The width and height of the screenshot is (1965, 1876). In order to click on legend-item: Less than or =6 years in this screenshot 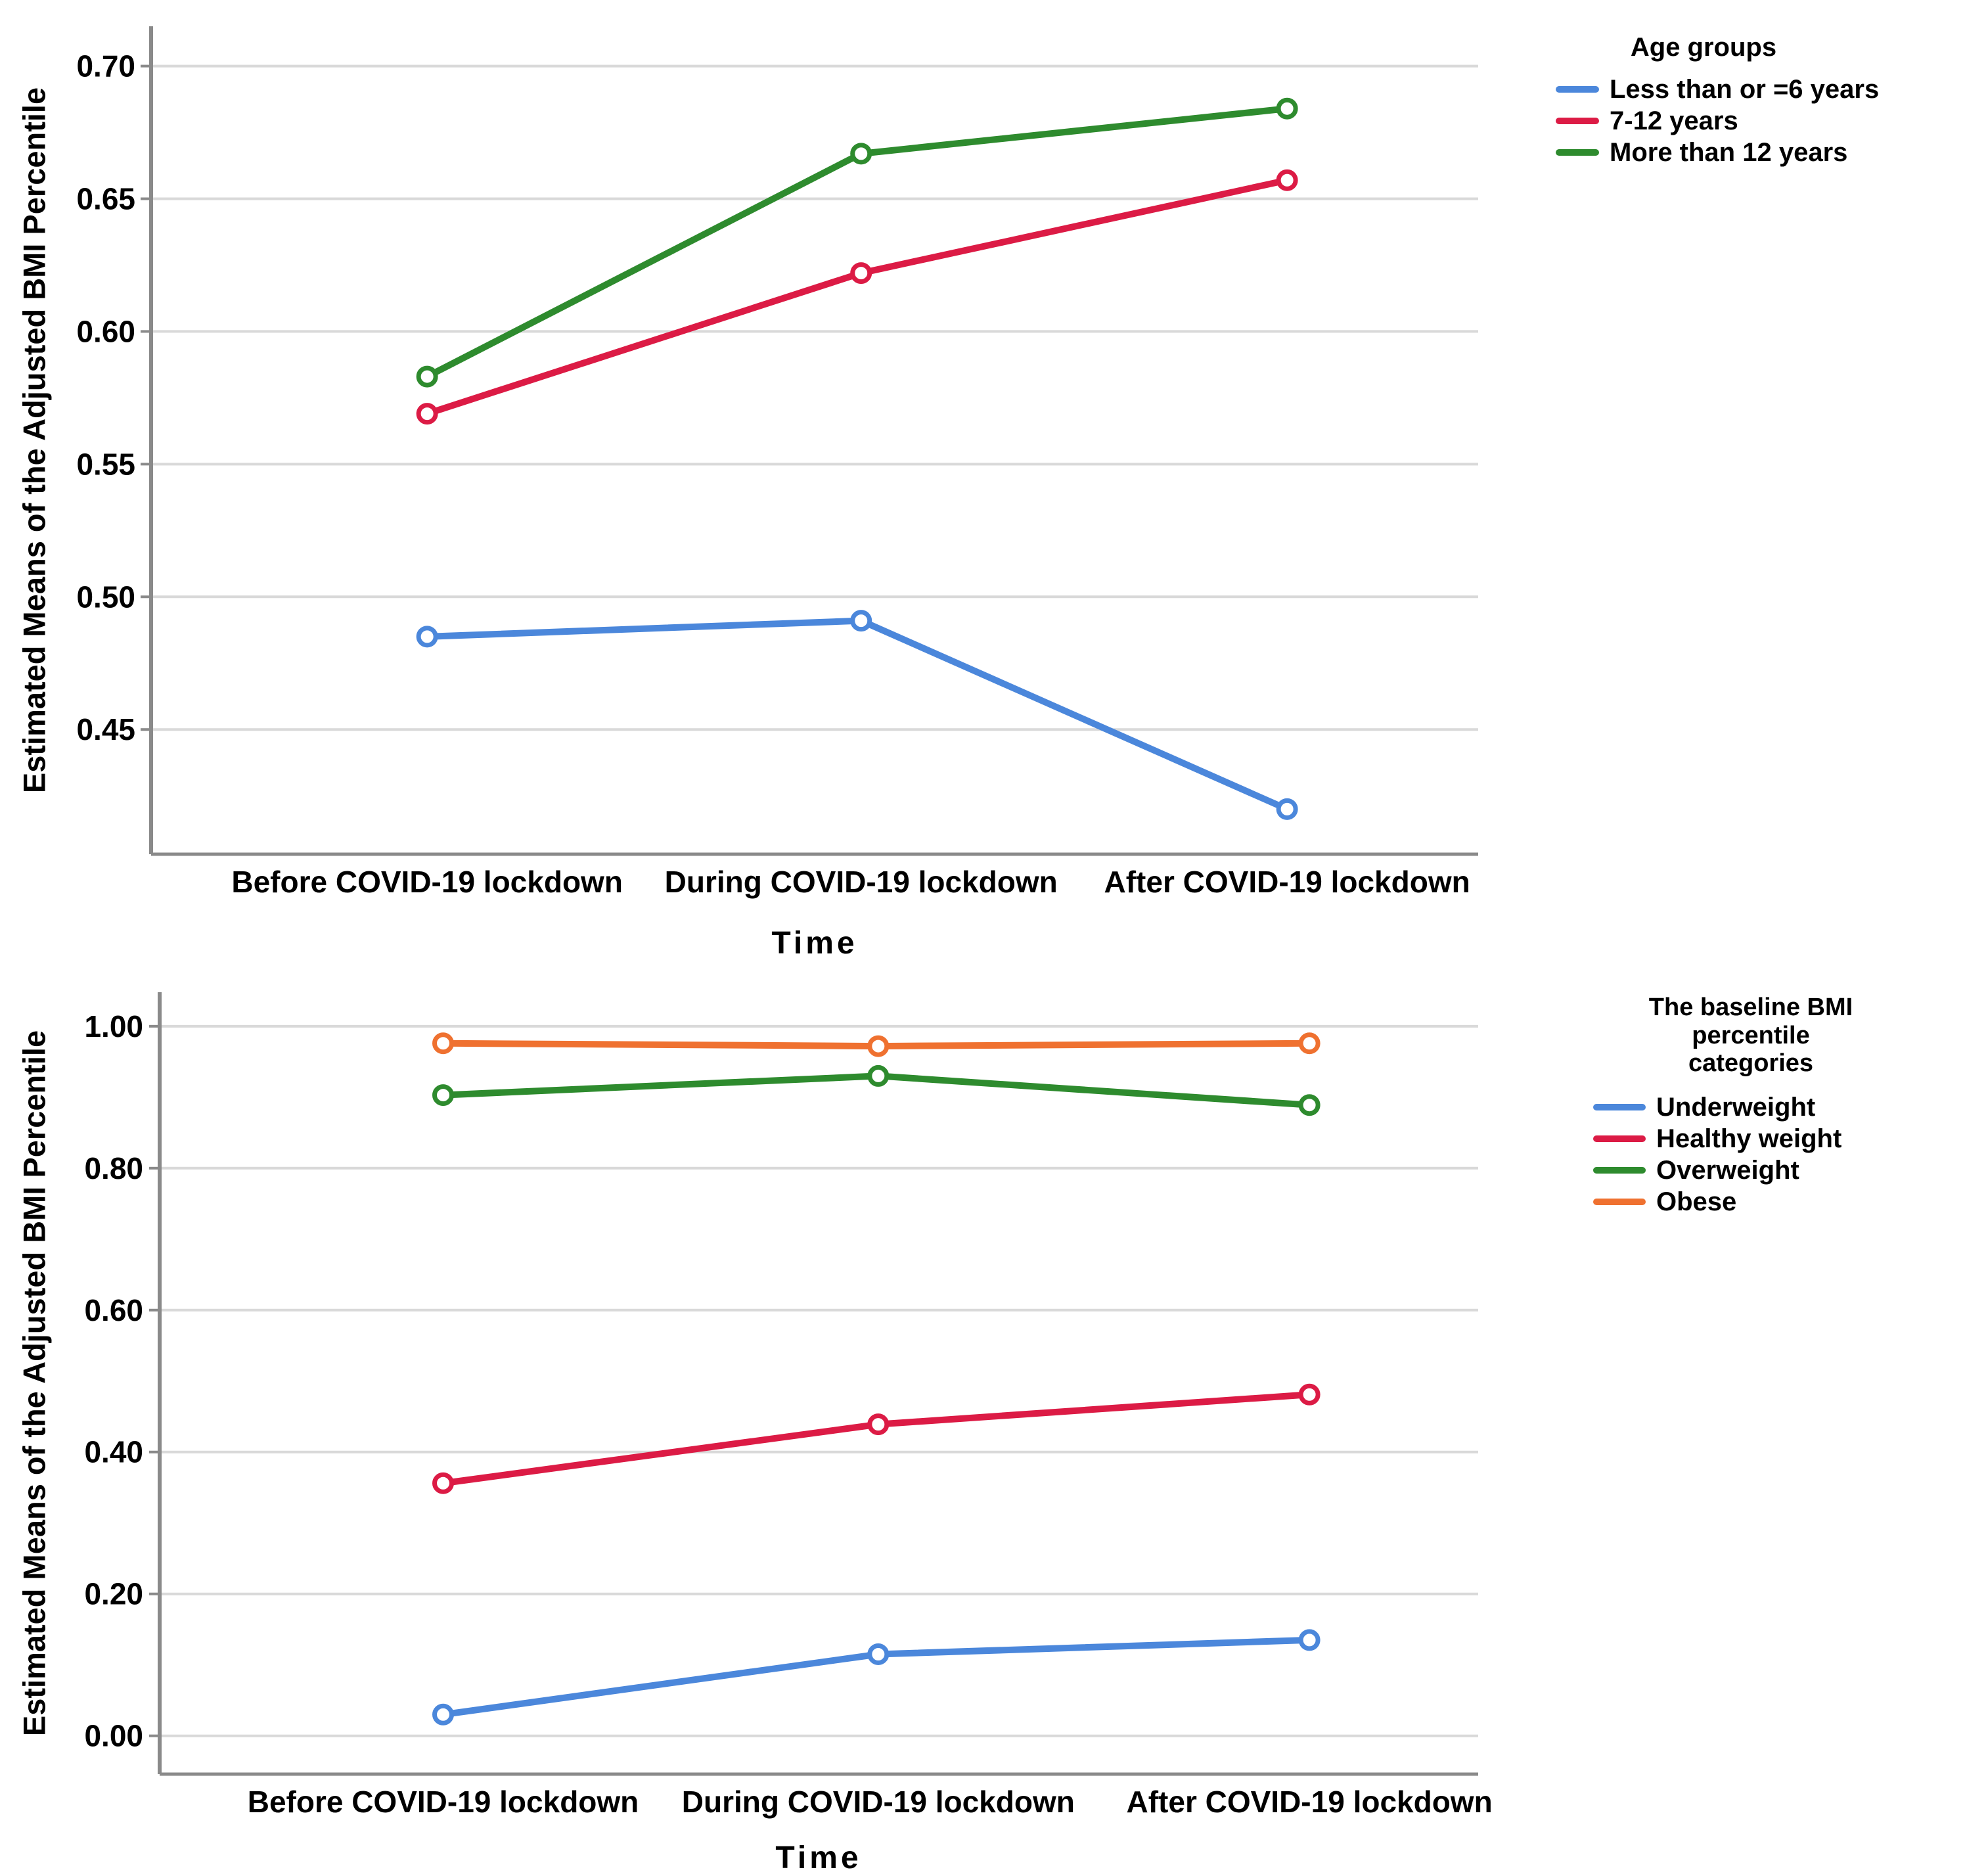, I will do `click(1717, 89)`.